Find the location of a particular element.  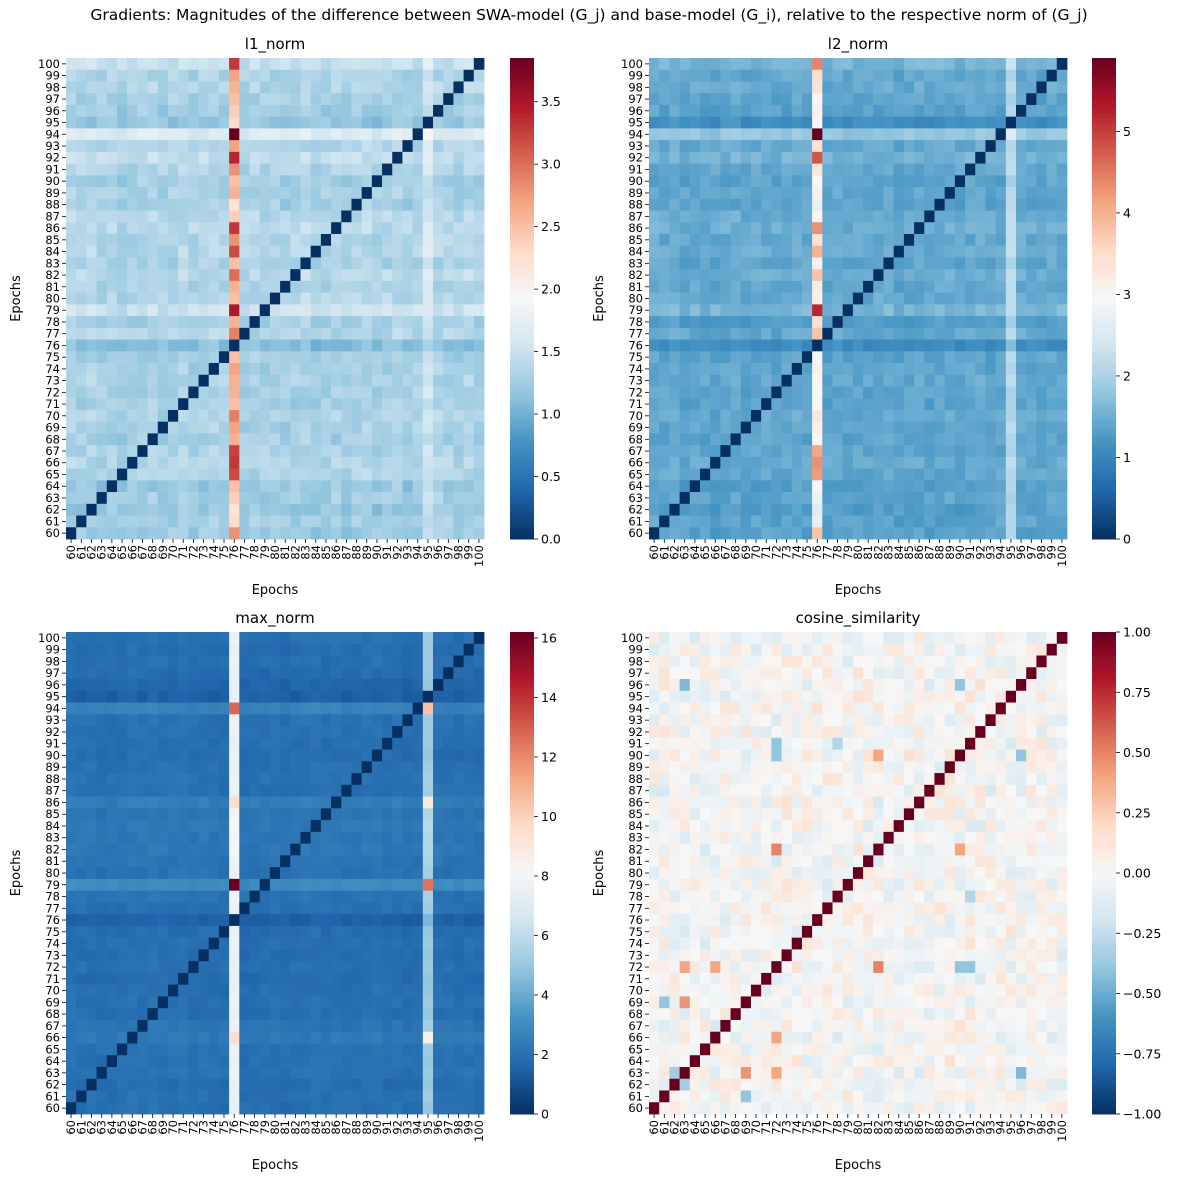

x-tick-label: 78 is located at coordinates (838, 552).